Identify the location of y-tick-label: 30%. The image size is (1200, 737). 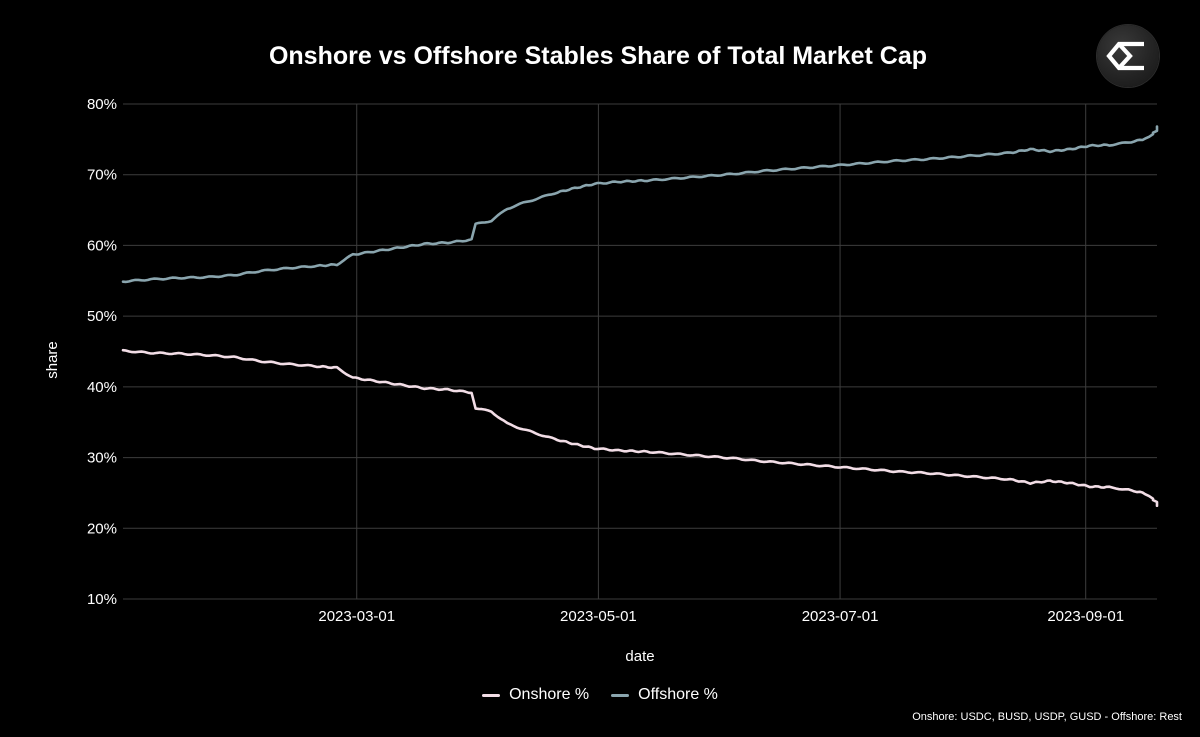
(102, 458).